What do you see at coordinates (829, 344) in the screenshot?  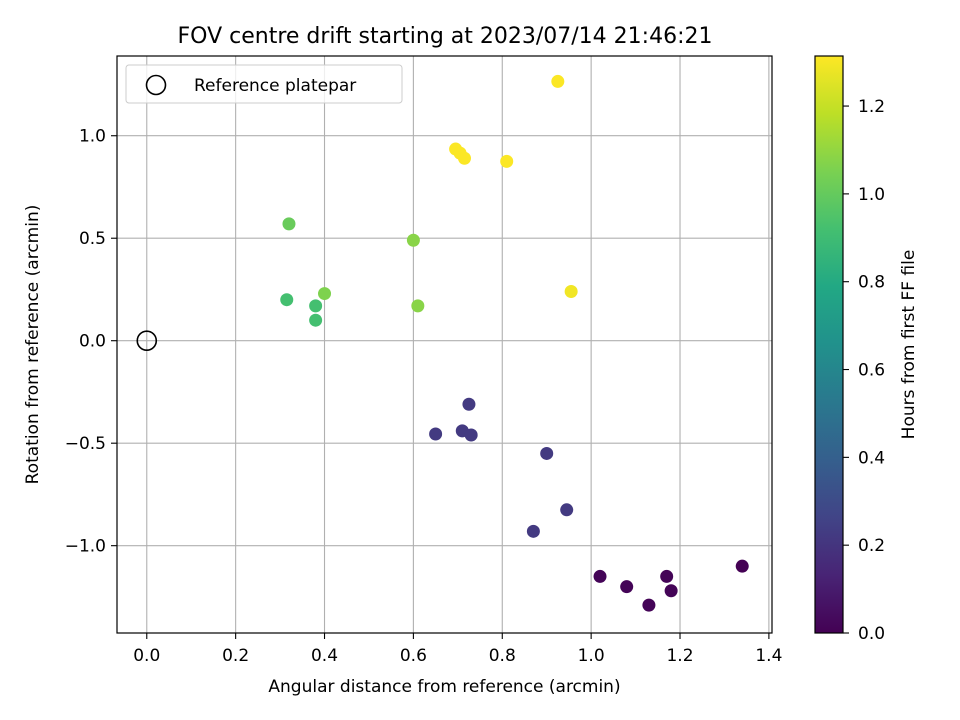 I see `colorbar-gradient` at bounding box center [829, 344].